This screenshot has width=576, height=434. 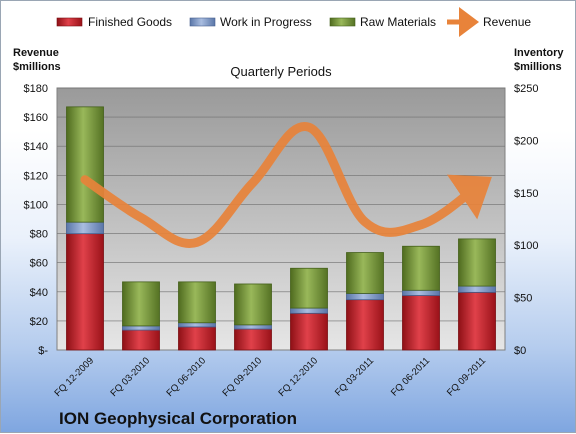 I want to click on chart-title: Quarterly Periods, so click(x=281, y=71).